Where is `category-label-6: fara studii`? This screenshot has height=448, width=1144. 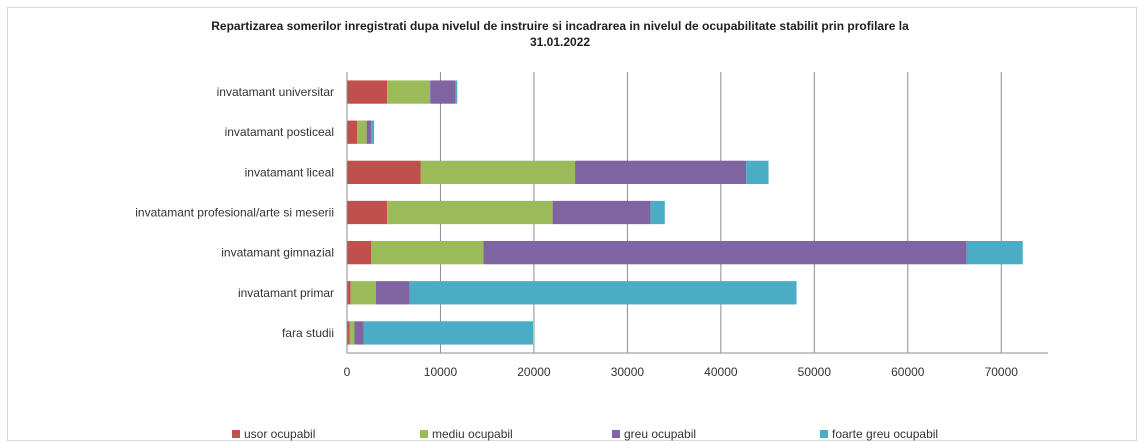
category-label-6: fara studii is located at coordinates (308, 333).